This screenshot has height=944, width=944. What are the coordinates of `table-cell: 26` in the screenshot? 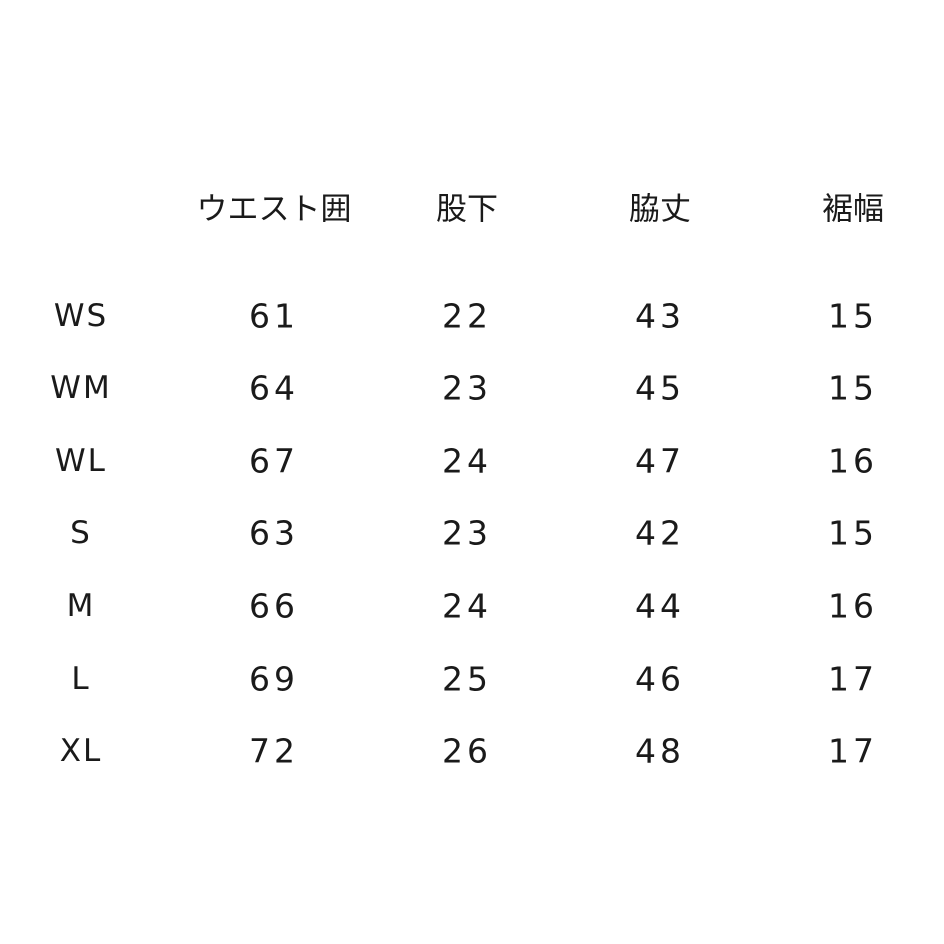 It's located at (467, 751).